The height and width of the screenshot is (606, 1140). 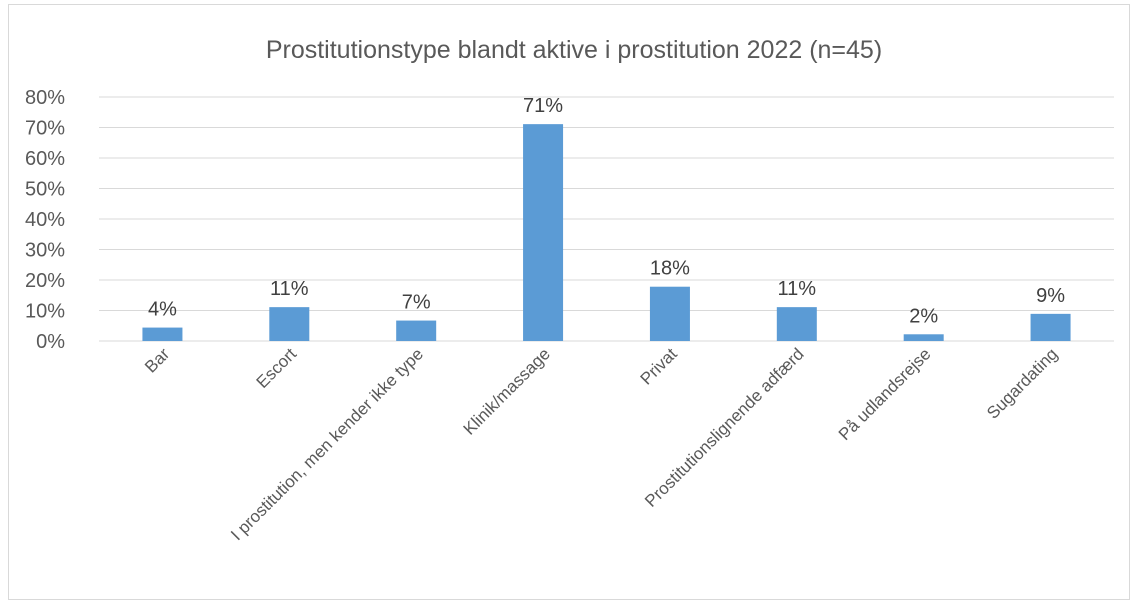 What do you see at coordinates (45, 190) in the screenshot?
I see `y-tick-label: 50%` at bounding box center [45, 190].